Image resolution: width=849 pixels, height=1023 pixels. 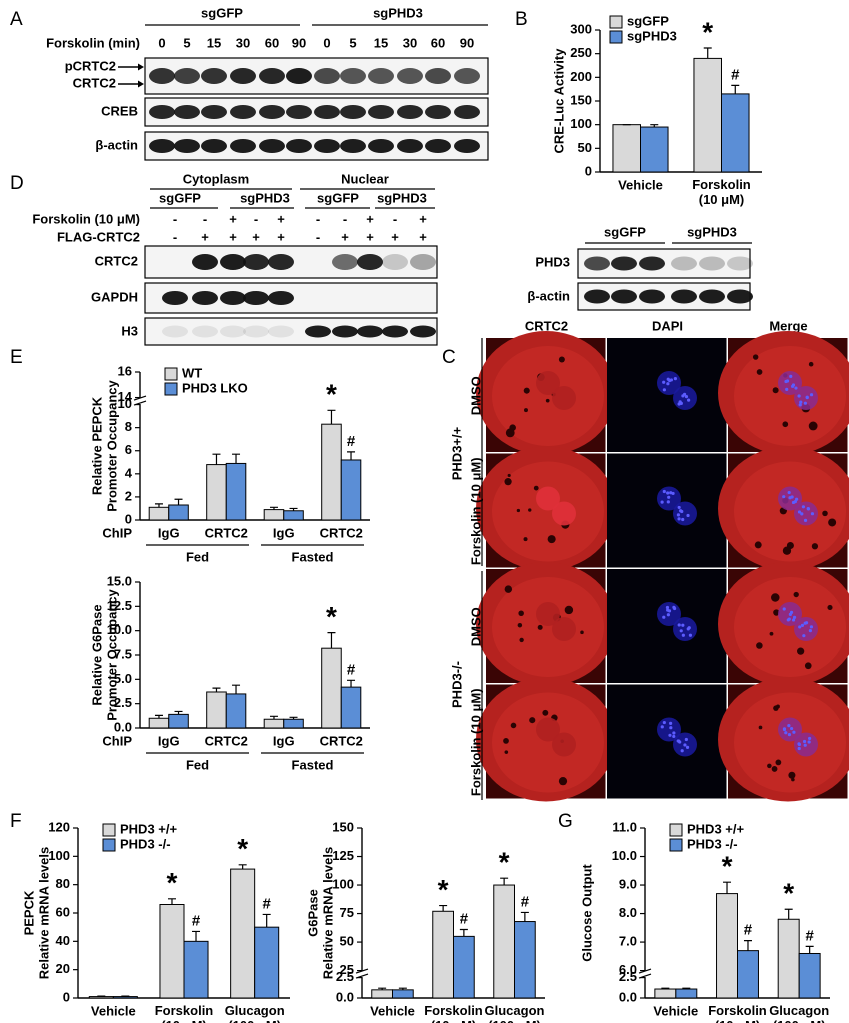 I want to click on y-tick-label: 0, so click(x=128, y=518).